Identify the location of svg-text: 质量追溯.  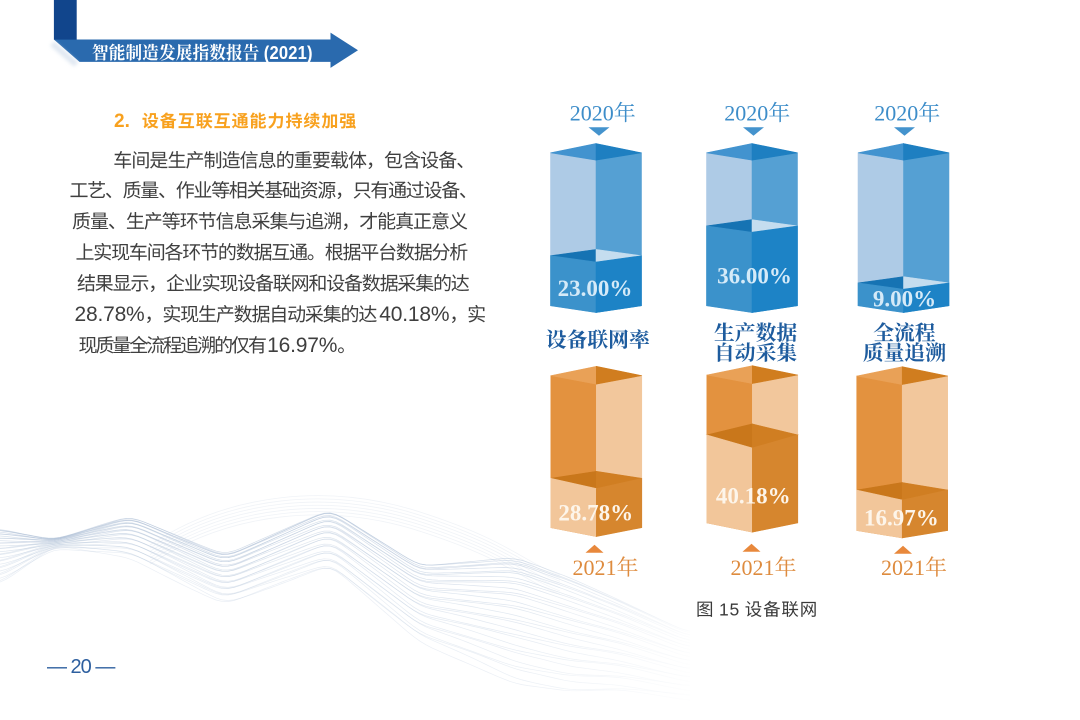
(904, 351).